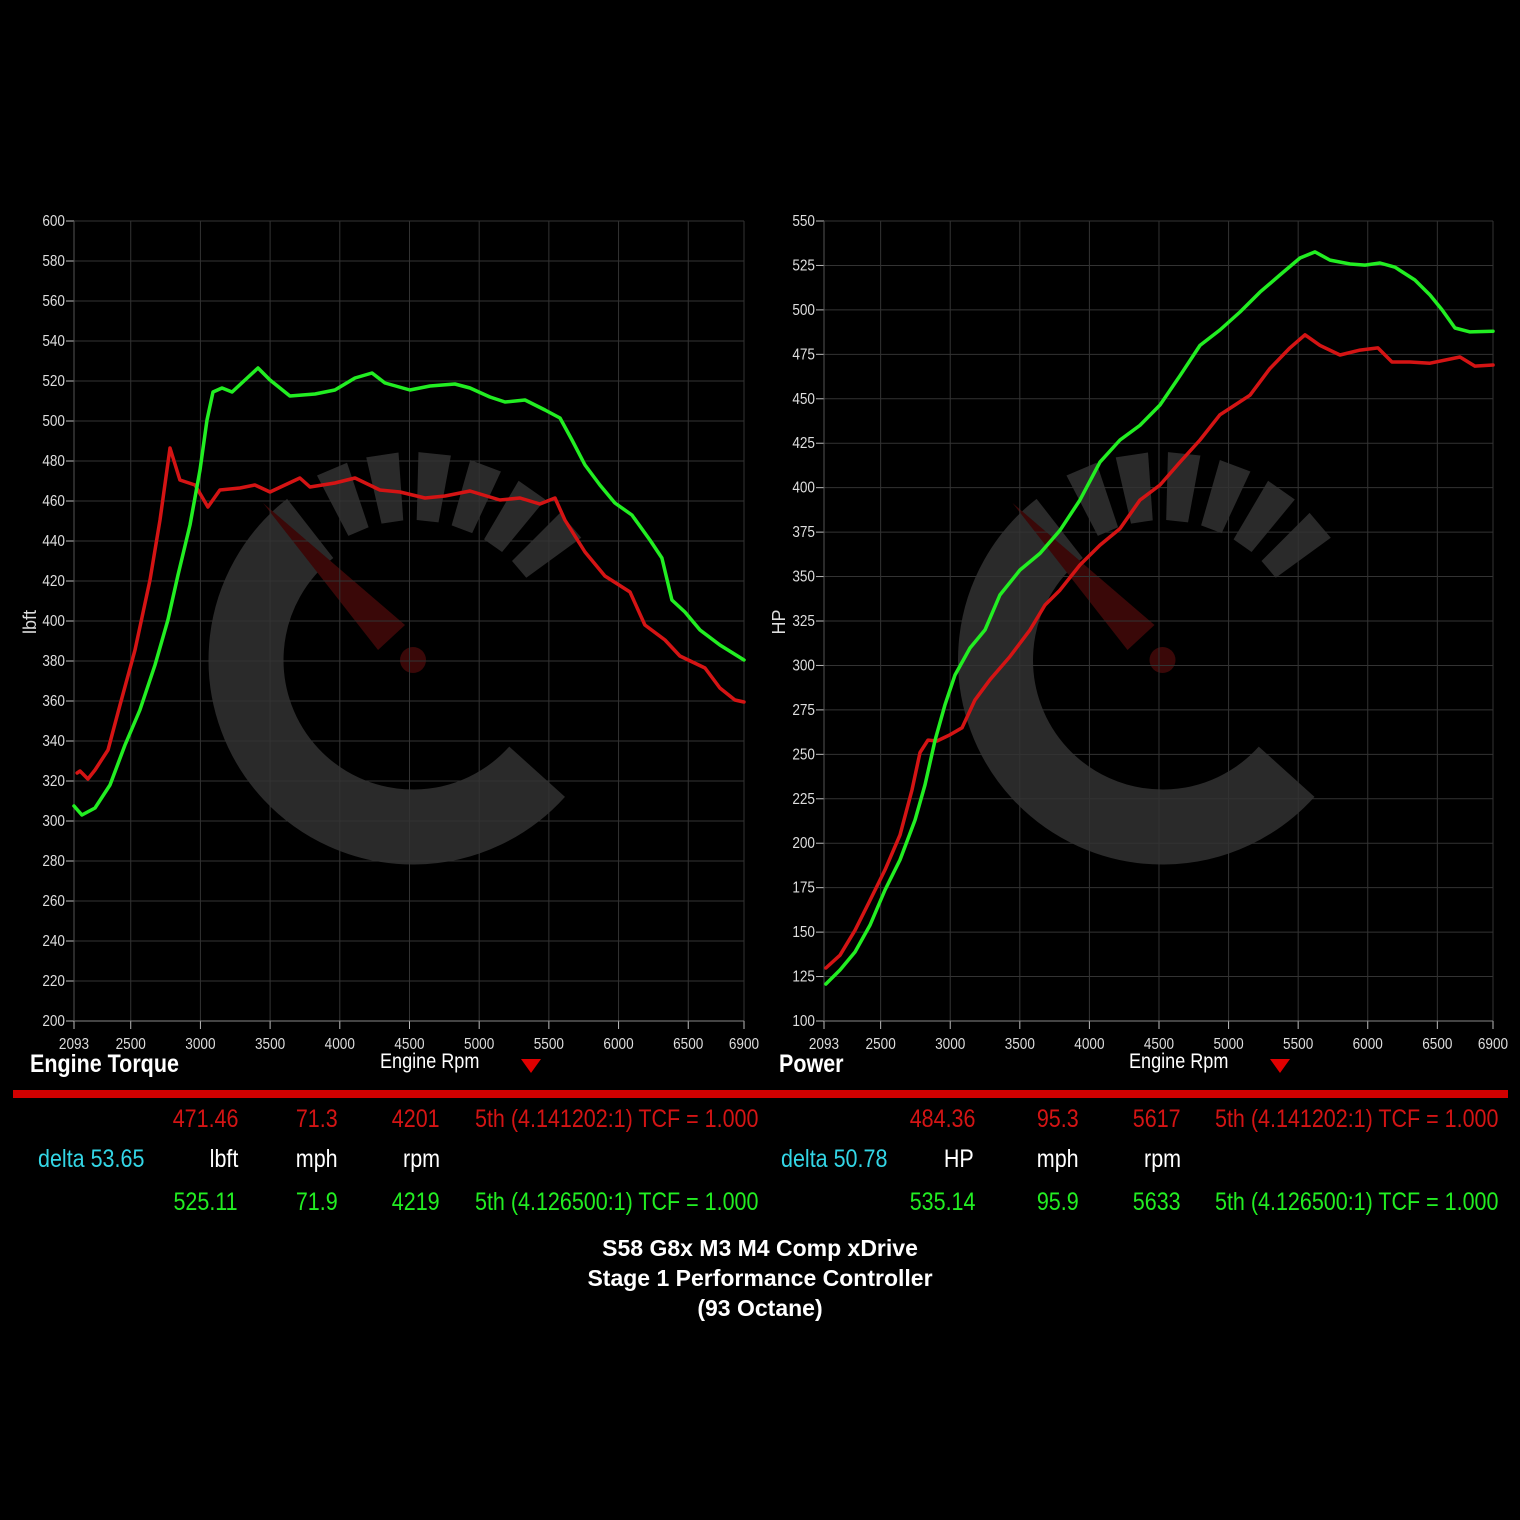  What do you see at coordinates (430, 1061) in the screenshot?
I see `torque-x-axis-label: Engine Rpm` at bounding box center [430, 1061].